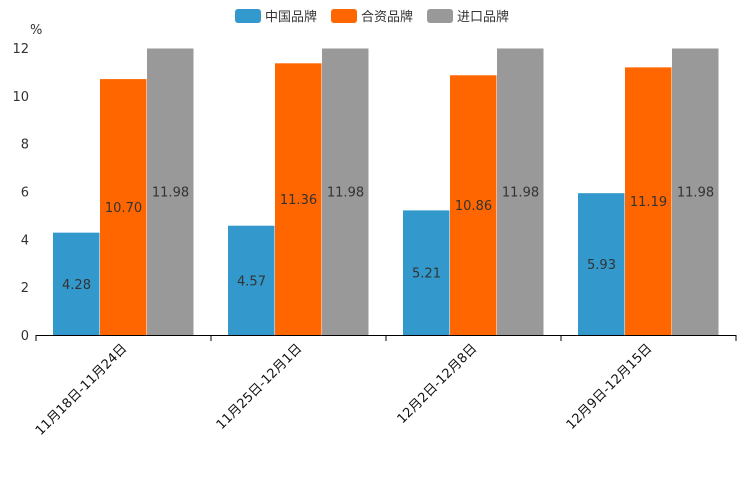 The image size is (744, 496). Describe the element at coordinates (438, 384) in the screenshot. I see `x-tick-label: 12月2日-12月8日` at that location.